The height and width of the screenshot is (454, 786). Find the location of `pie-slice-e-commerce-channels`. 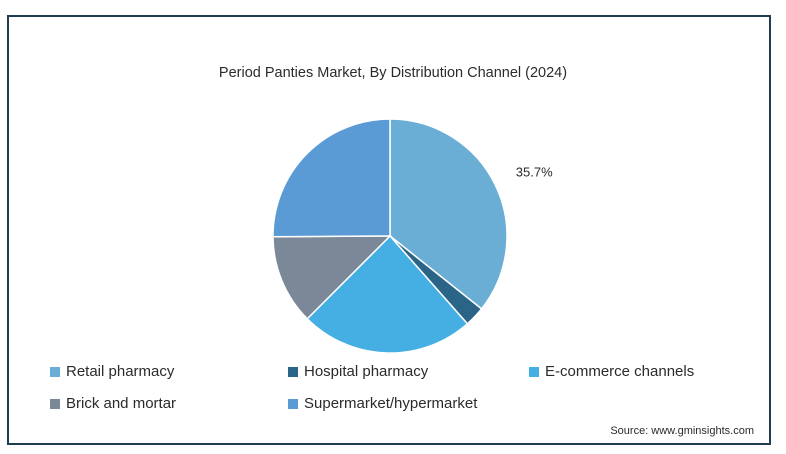

pie-slice-e-commerce-channels is located at coordinates (387, 294).